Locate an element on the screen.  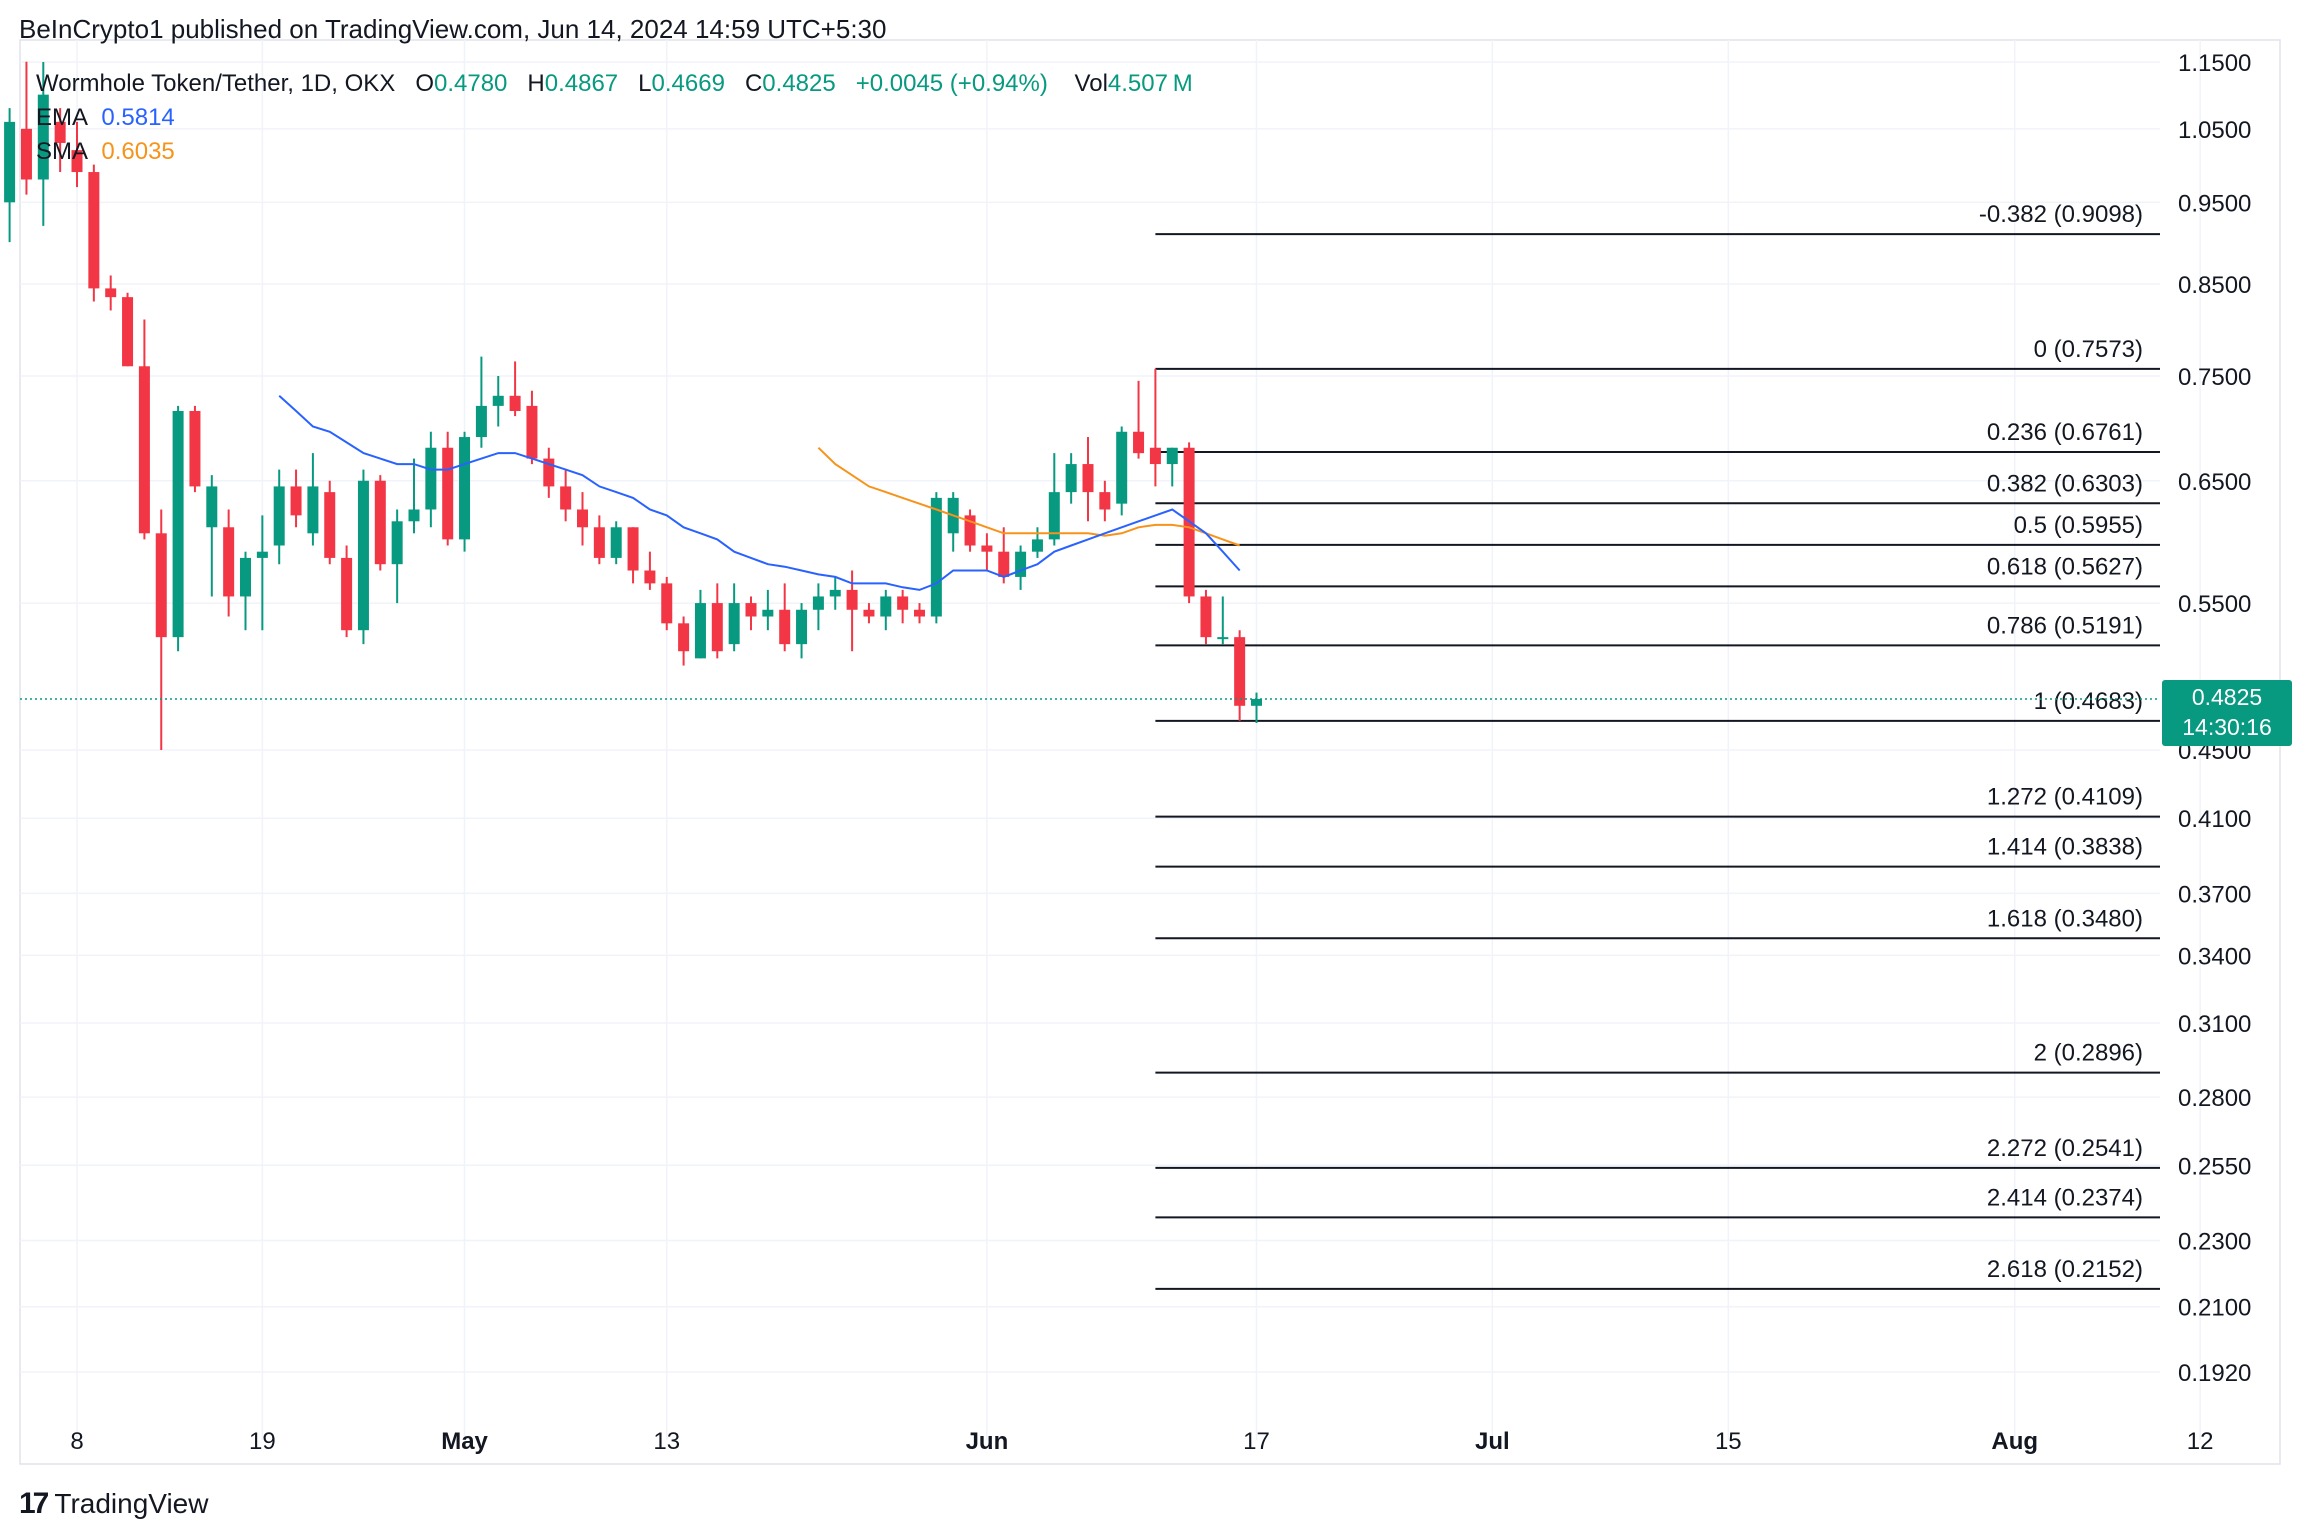
low-value: 0.4669 is located at coordinates (688, 83).